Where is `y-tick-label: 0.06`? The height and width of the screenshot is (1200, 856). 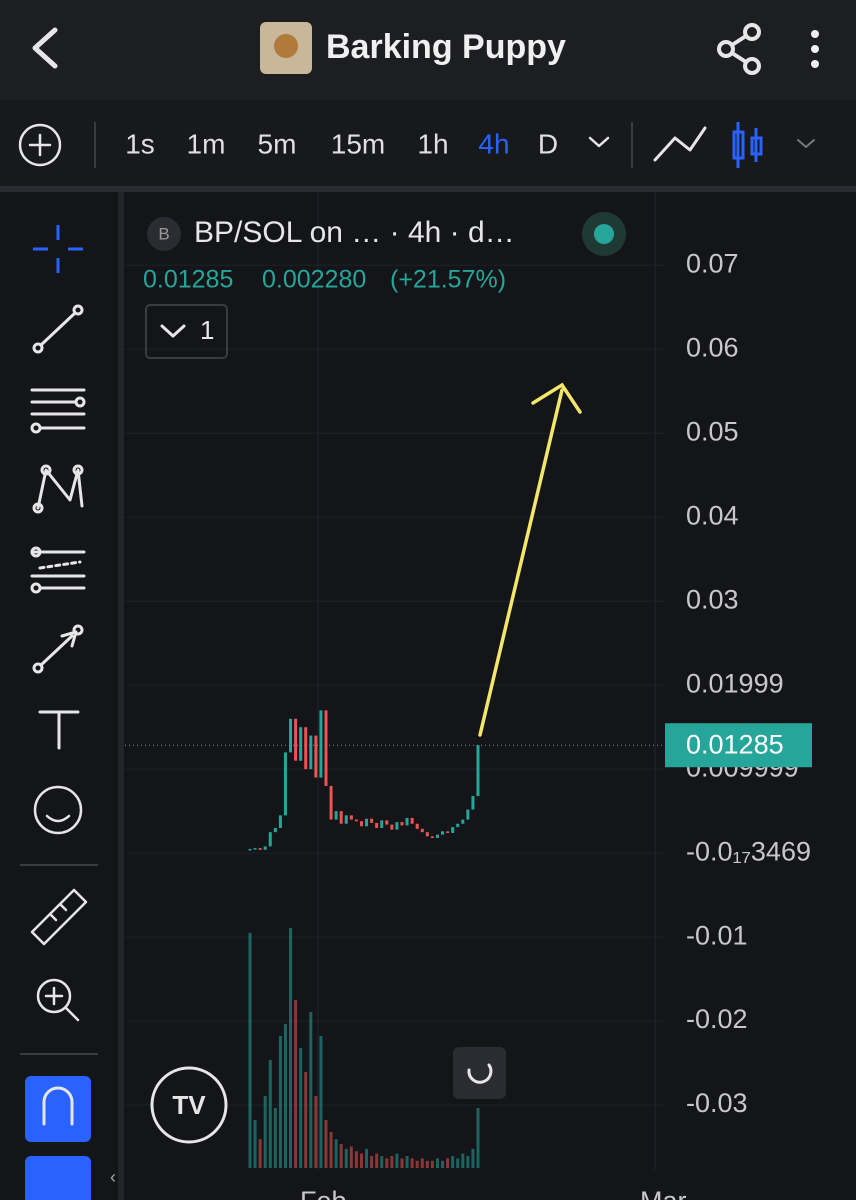 y-tick-label: 0.06 is located at coordinates (712, 347).